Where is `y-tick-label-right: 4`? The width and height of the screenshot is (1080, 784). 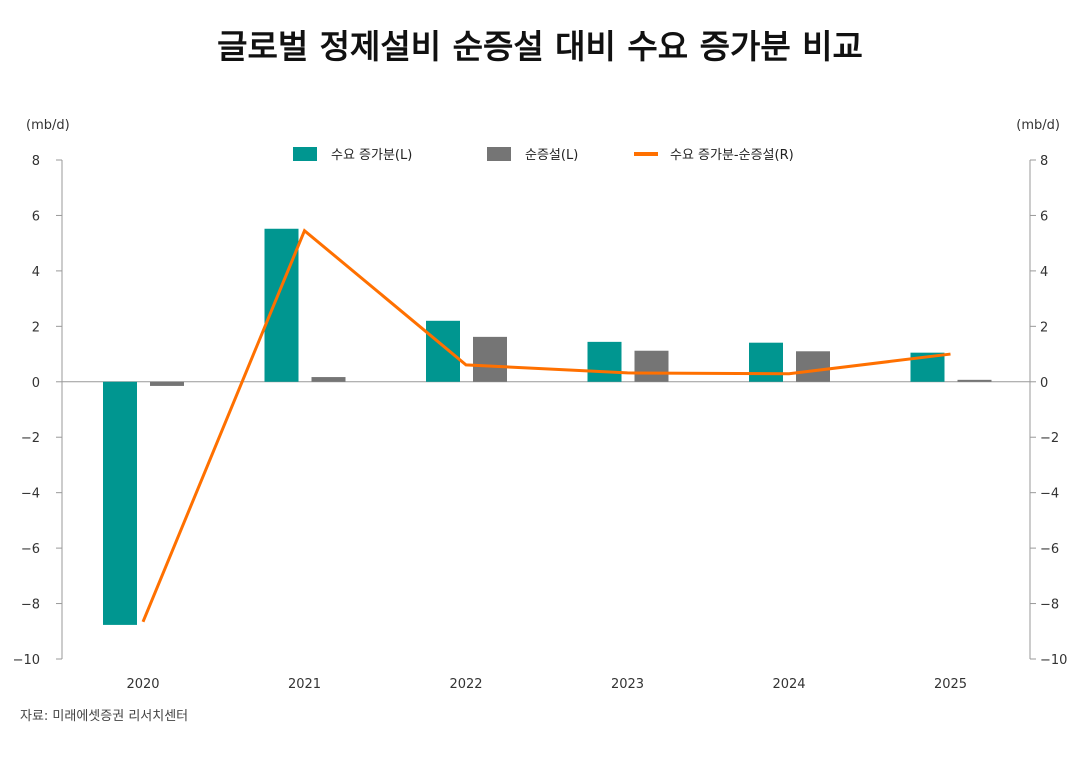
y-tick-label-right: 4 is located at coordinates (1044, 272).